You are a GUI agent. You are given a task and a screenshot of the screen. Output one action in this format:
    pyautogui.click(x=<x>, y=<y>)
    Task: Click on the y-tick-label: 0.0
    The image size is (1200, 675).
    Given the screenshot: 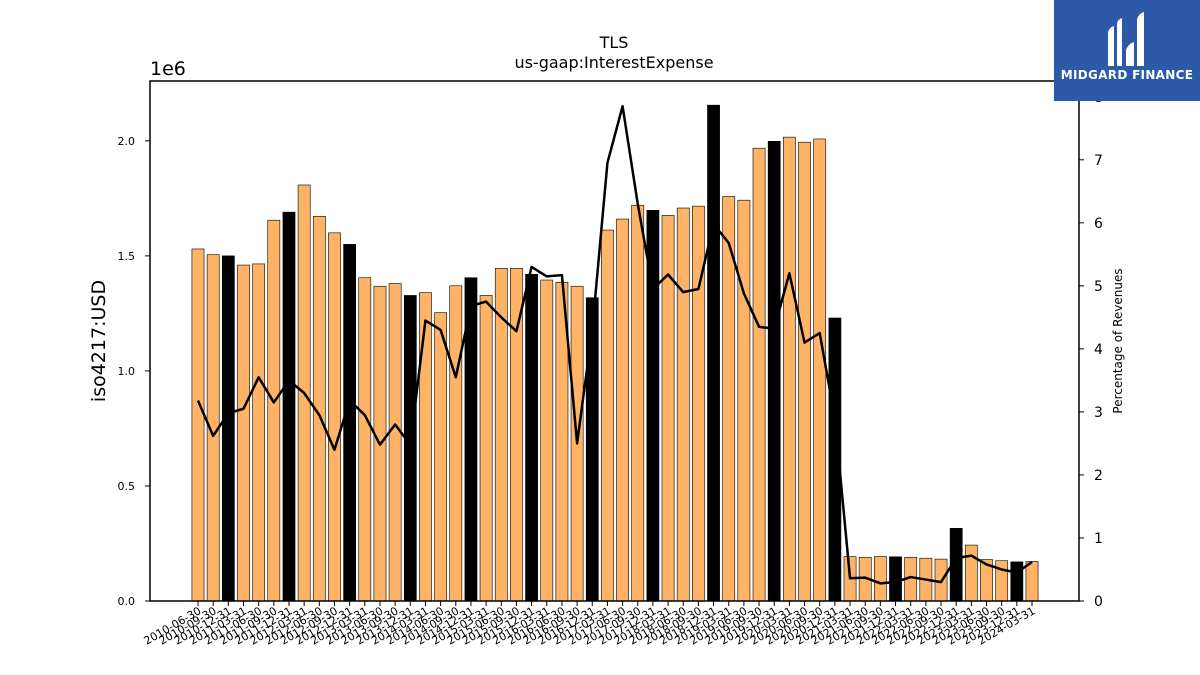 What is the action you would take?
    pyautogui.click(x=127, y=601)
    